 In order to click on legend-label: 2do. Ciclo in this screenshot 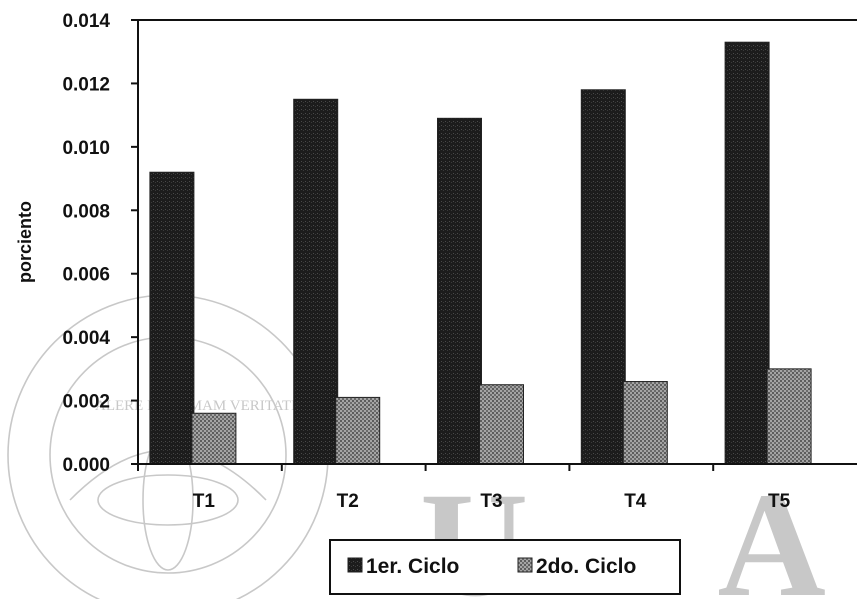, I will do `click(586, 566)`.